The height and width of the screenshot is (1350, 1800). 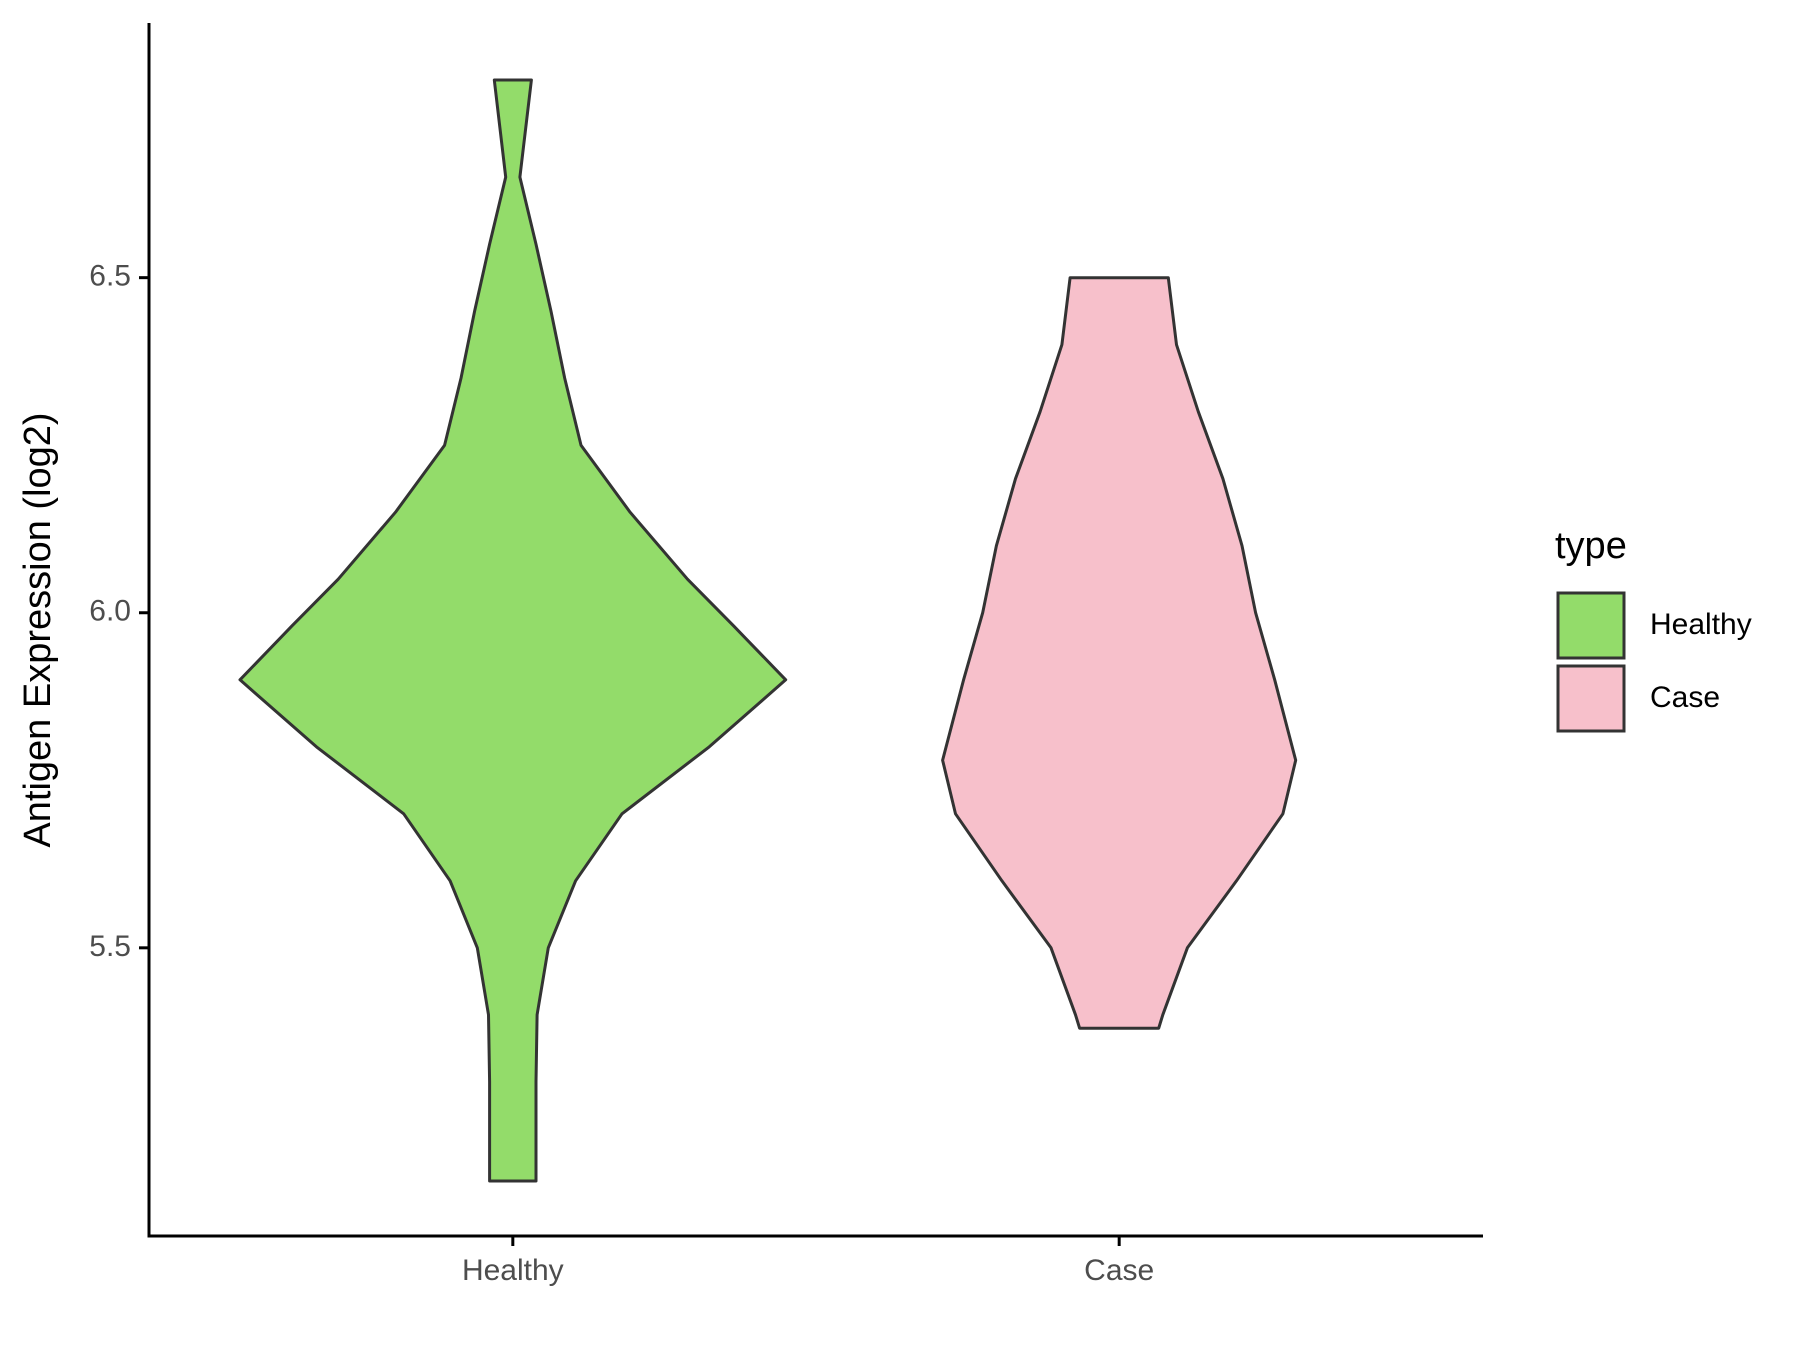 What do you see at coordinates (1685, 697) in the screenshot?
I see `legend-label: Case` at bounding box center [1685, 697].